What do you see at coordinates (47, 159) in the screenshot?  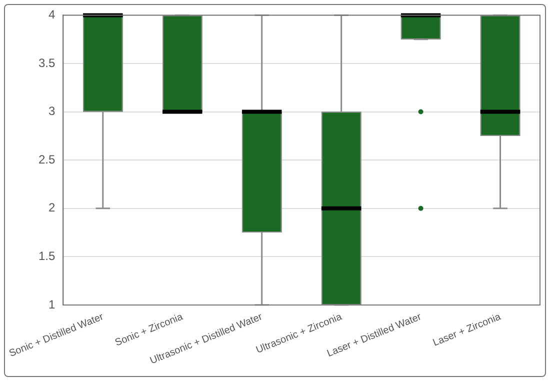 I see `y-tick-label: 2.5` at bounding box center [47, 159].